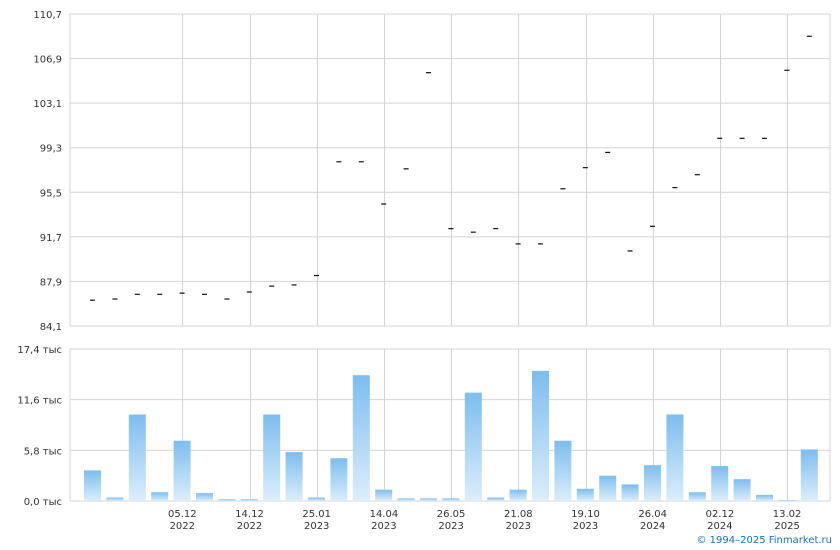 This screenshot has width=840, height=550. Describe the element at coordinates (51, 193) in the screenshot. I see `price-tick-label: 95,5` at that location.